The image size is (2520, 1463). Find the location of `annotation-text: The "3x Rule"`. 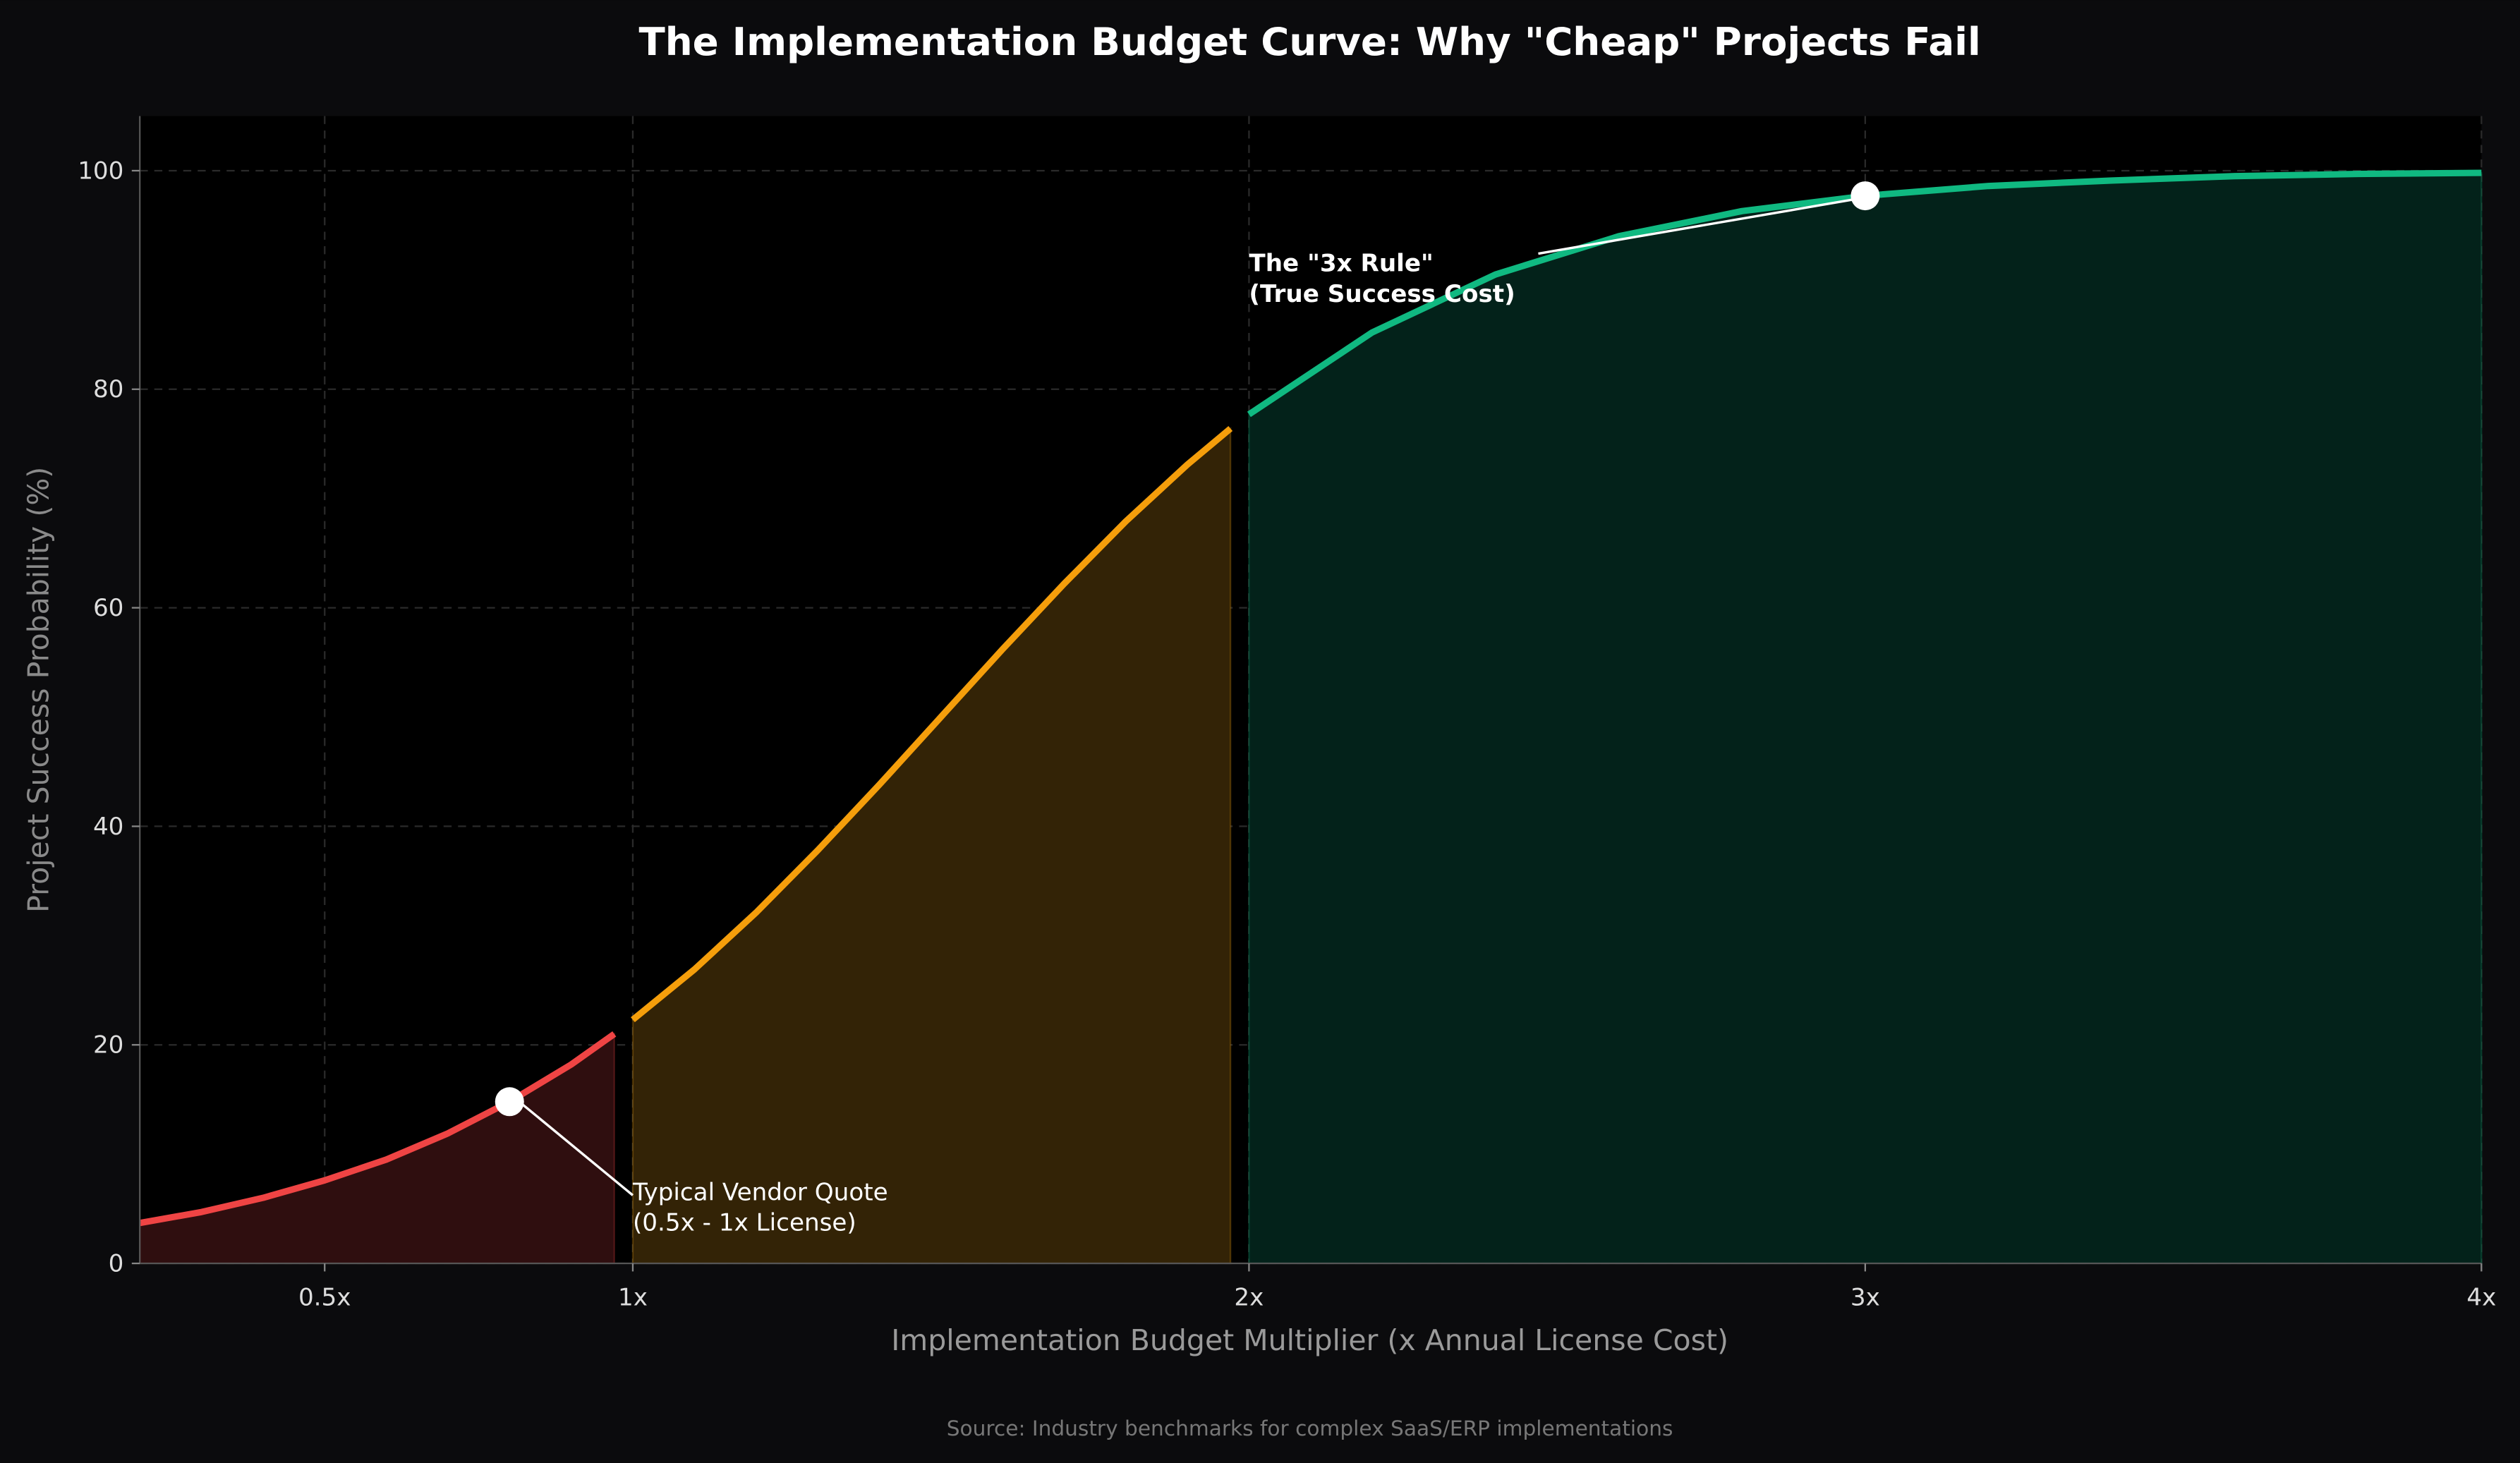

annotation-text: The "3x Rule" is located at coordinates (1341, 264).